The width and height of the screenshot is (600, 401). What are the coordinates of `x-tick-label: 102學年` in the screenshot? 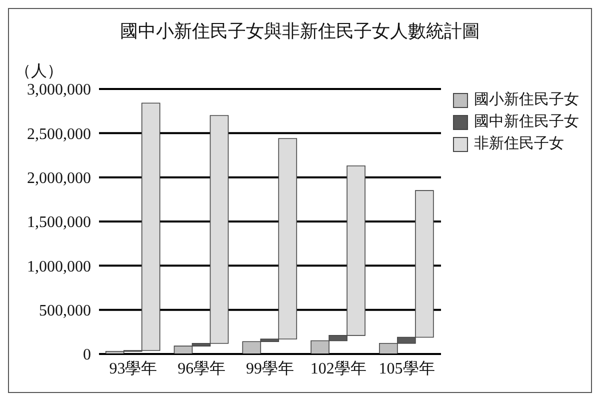 It's located at (338, 369).